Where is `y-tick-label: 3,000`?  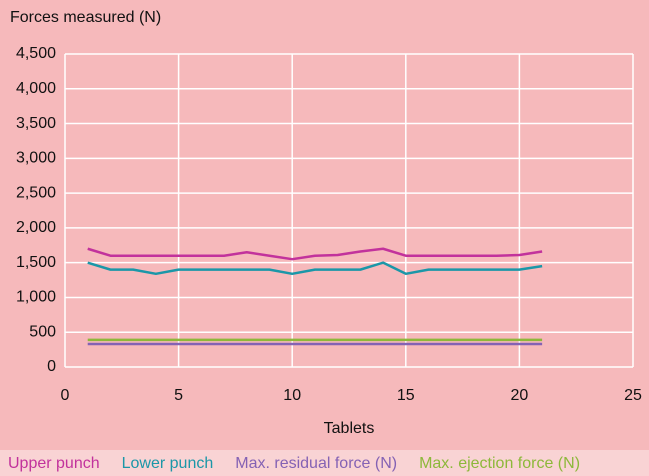
y-tick-label: 3,000 is located at coordinates (36, 158).